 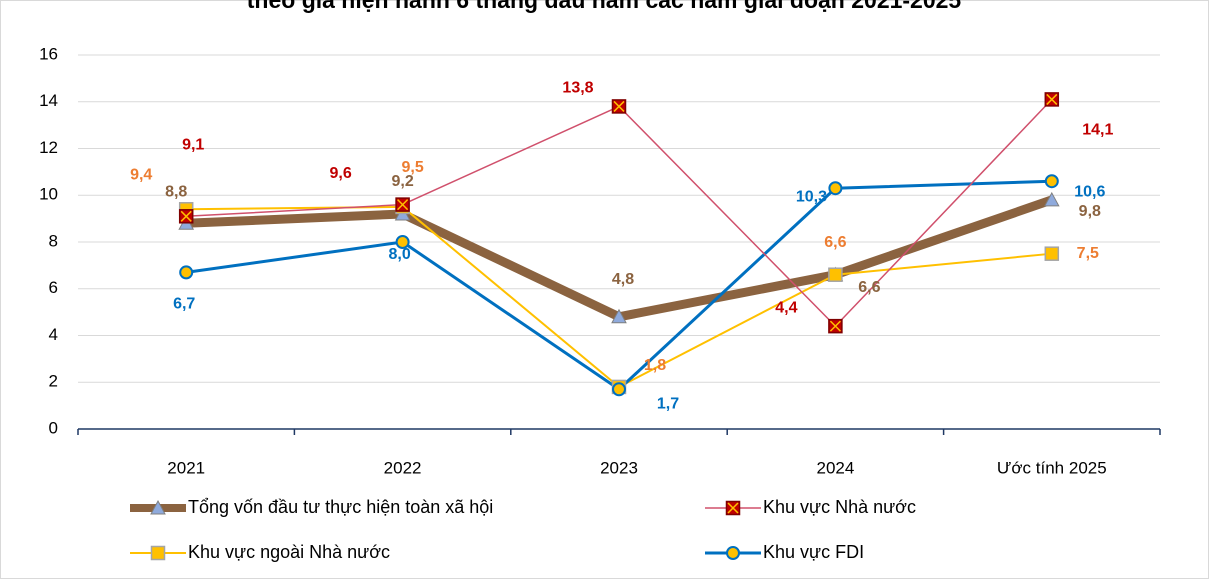 What do you see at coordinates (48, 53) in the screenshot?
I see `y-tick-label: 16` at bounding box center [48, 53].